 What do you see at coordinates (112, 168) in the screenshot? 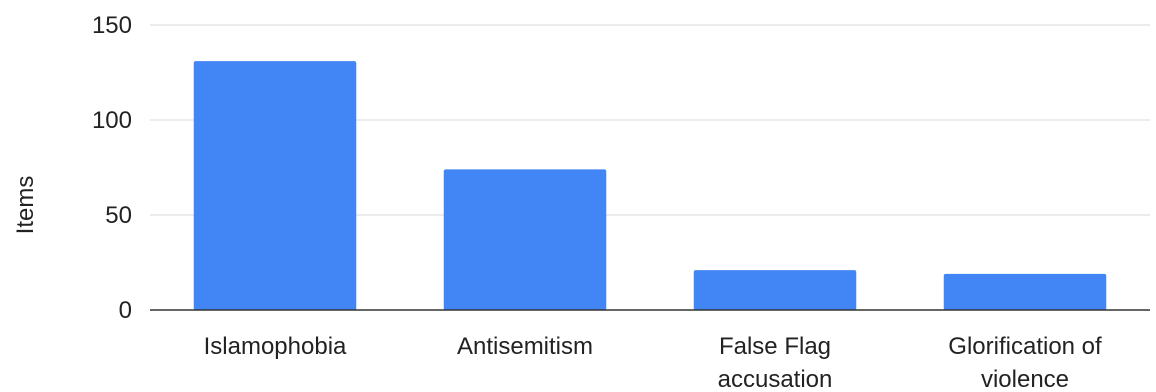
I see `y-axis-ticks: 0 50 100 150` at bounding box center [112, 168].